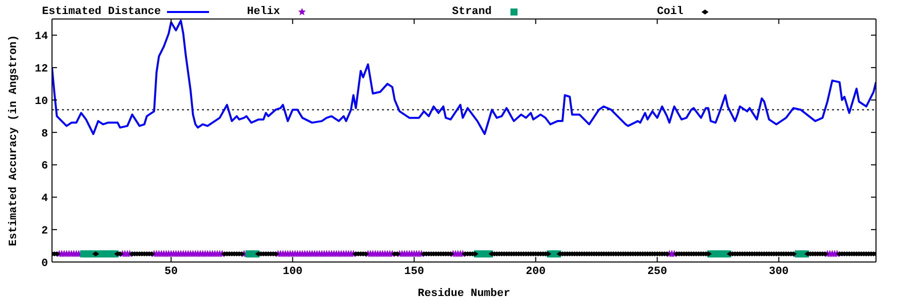 The width and height of the screenshot is (900, 300). I want to click on x-tick-label: 150, so click(414, 272).